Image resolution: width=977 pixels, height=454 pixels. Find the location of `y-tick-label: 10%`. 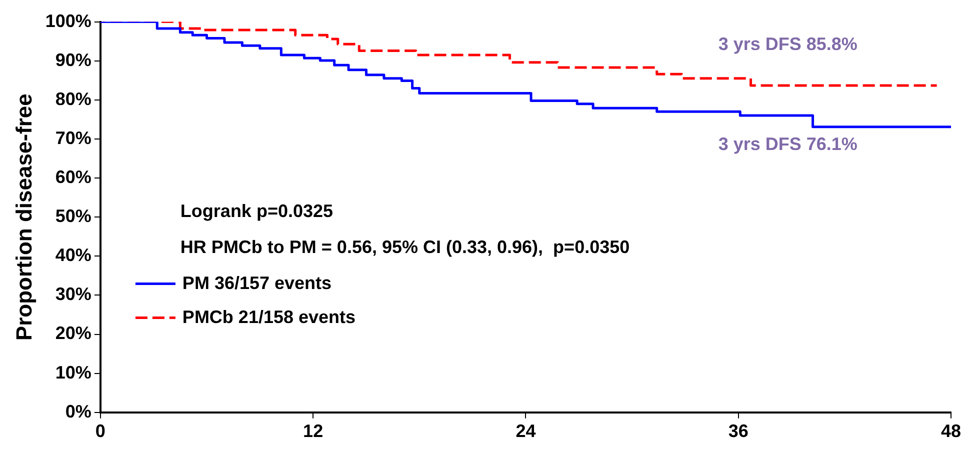

y-tick-label: 10% is located at coordinates (73, 372).